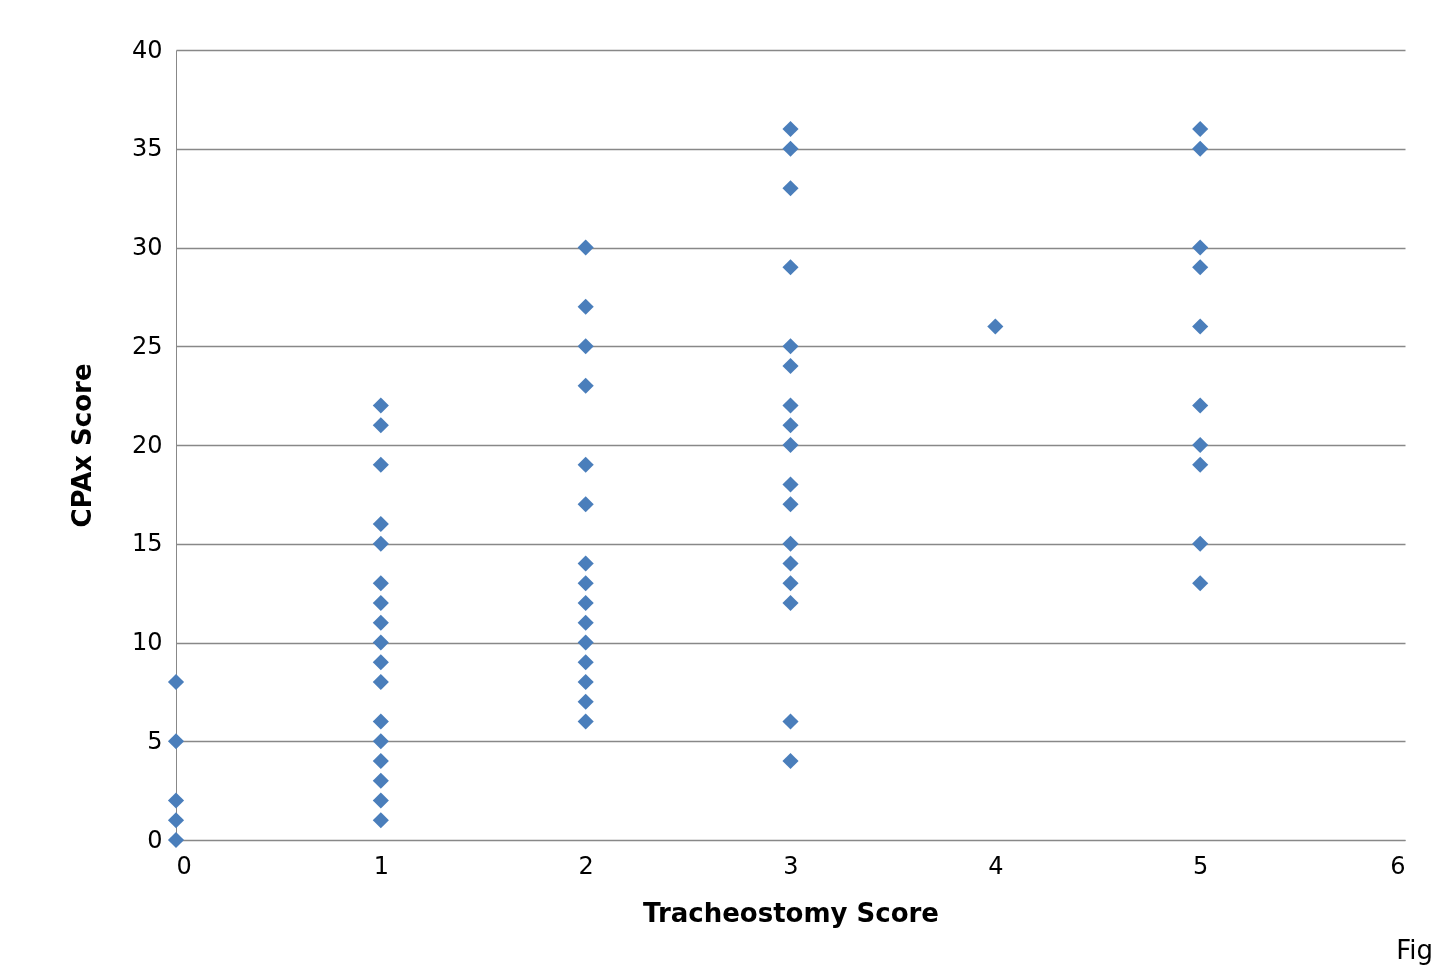  I want to click on y-tick-label: 10, so click(147, 642).